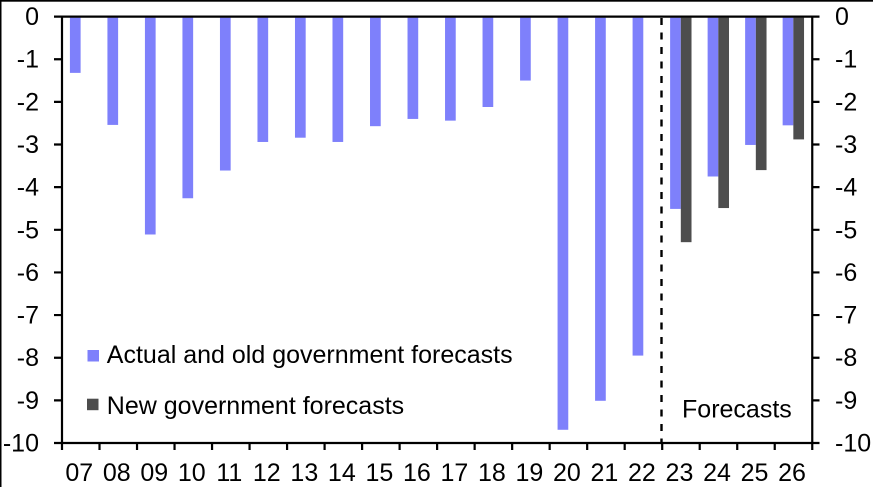 The width and height of the screenshot is (873, 489). Describe the element at coordinates (229, 473) in the screenshot. I see `svg-text: 11` at that location.